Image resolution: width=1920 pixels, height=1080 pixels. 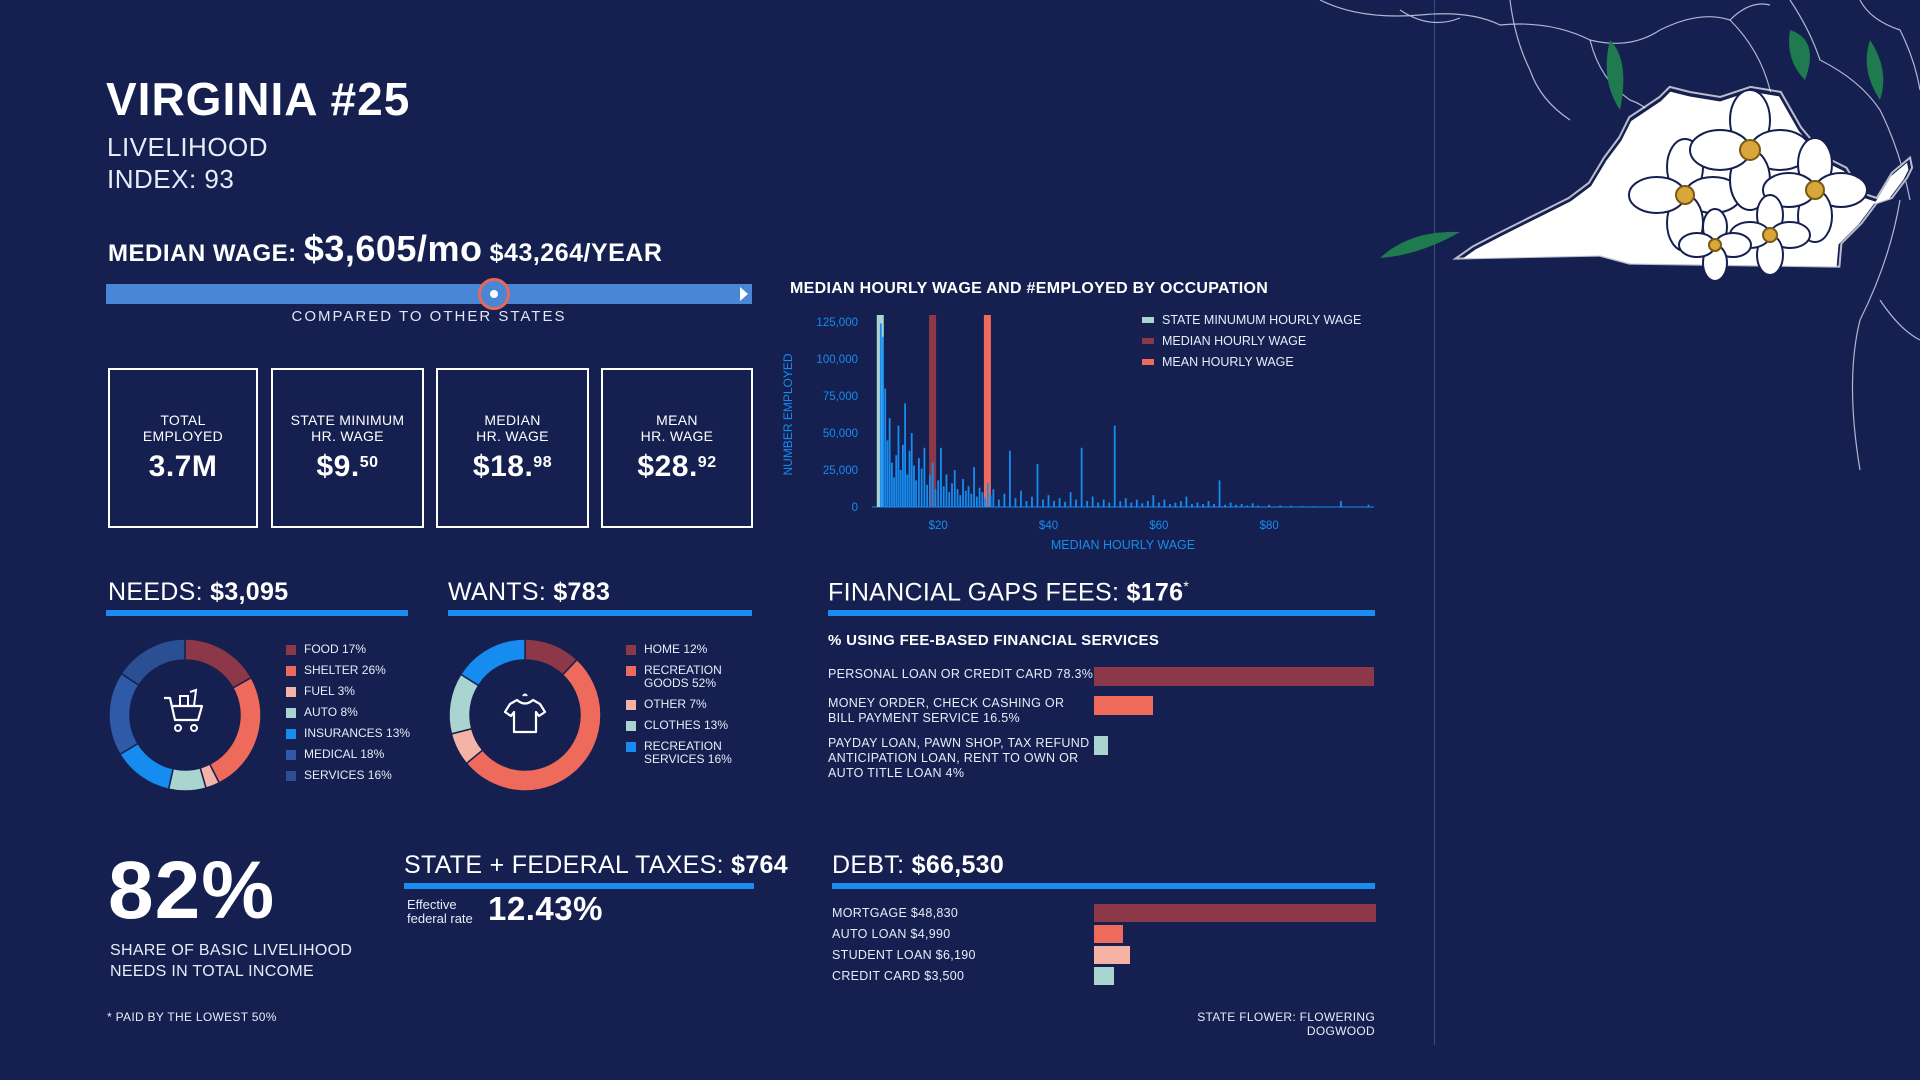 I want to click on dogwood-flowers, so click(x=1748, y=185).